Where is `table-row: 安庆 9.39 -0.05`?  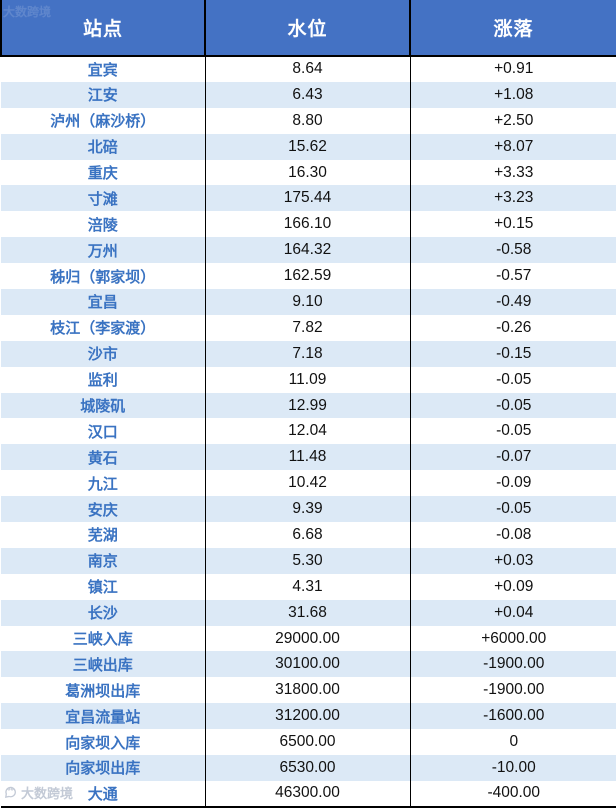 table-row: 安庆 9.39 -0.05 is located at coordinates (308, 509).